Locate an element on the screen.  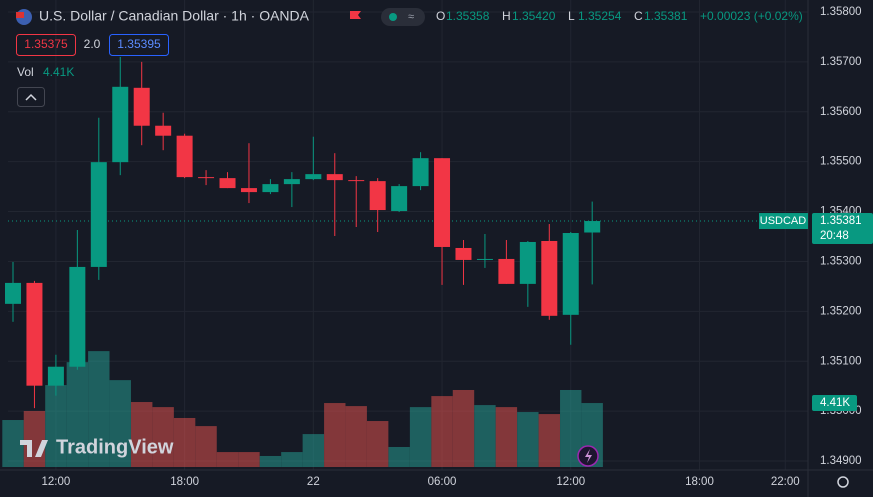
y-tick-label: 1.35800 is located at coordinates (841, 12).